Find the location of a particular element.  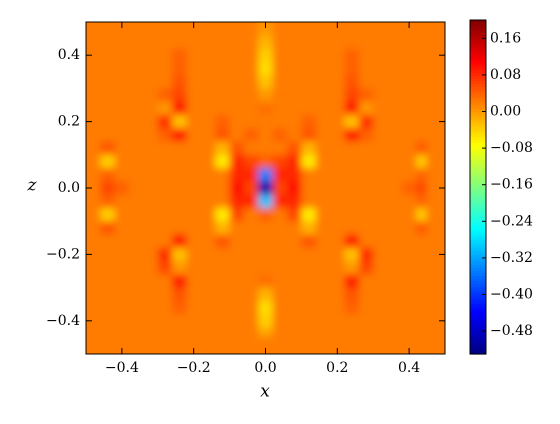

colorbar-tick-label: −0.16 is located at coordinates (511, 185).